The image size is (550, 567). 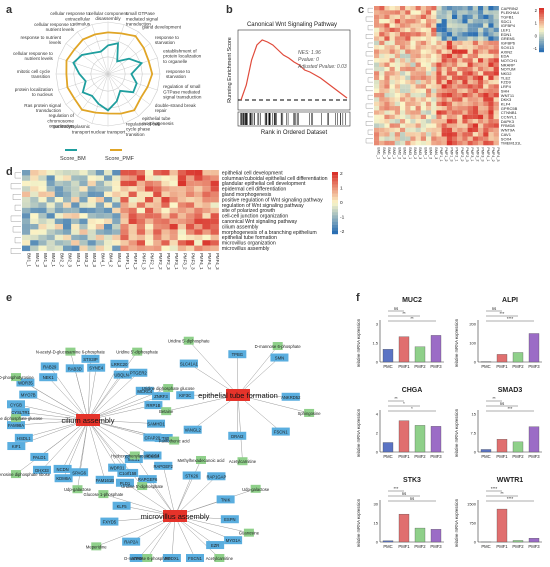 I want to click on heatmap-sample-label: BM1_1, so click(x=379, y=153).